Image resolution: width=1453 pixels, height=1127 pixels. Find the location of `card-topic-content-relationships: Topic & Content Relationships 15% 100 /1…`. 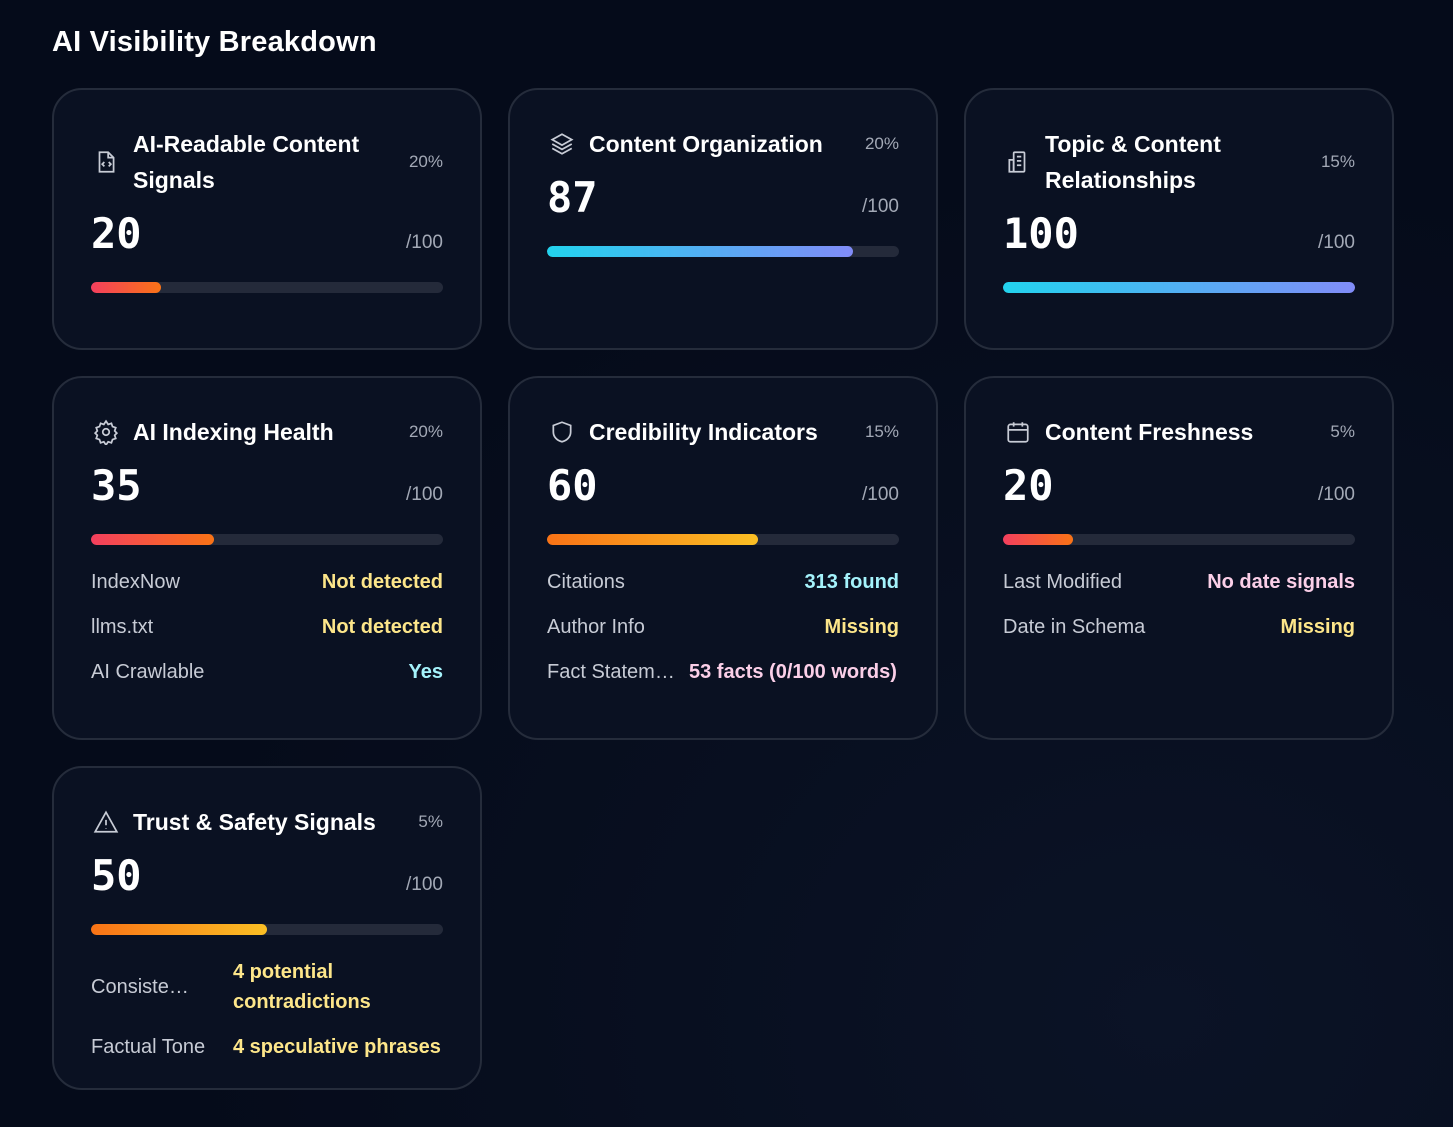

card-topic-content-relationships: Topic & Content Relationships 15% 100 /1… is located at coordinates (1179, 219).